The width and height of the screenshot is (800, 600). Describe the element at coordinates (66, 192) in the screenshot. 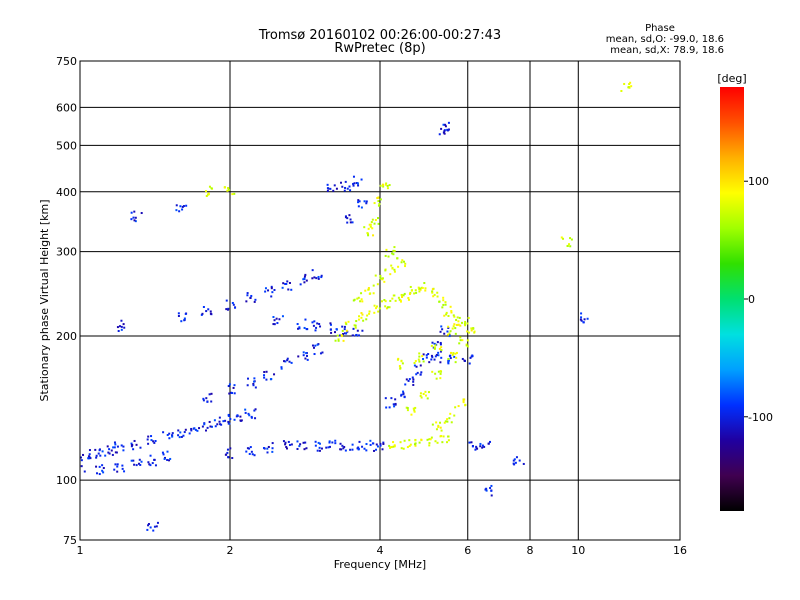

I see `y-tick-label: 400` at that location.